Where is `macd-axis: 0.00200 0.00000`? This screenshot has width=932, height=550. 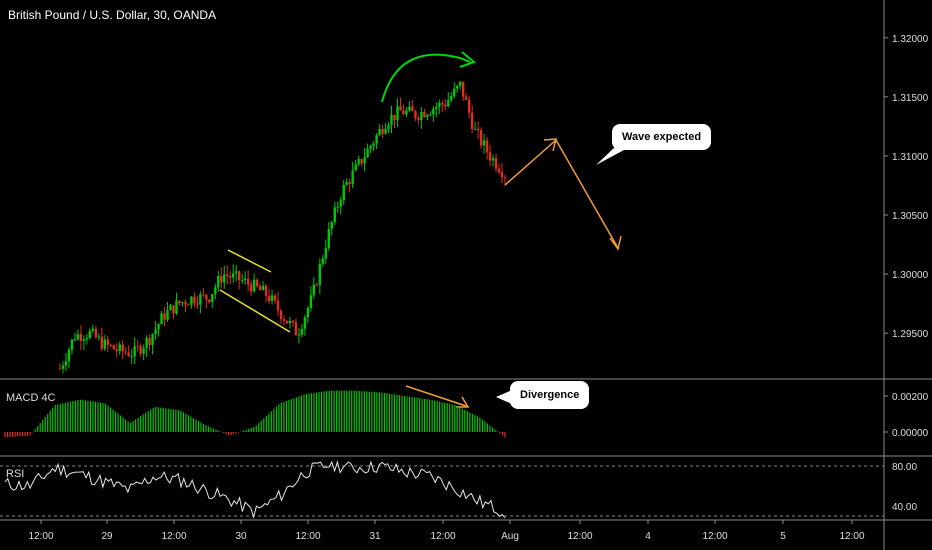 macd-axis: 0.00200 0.00000 is located at coordinates (906, 415).